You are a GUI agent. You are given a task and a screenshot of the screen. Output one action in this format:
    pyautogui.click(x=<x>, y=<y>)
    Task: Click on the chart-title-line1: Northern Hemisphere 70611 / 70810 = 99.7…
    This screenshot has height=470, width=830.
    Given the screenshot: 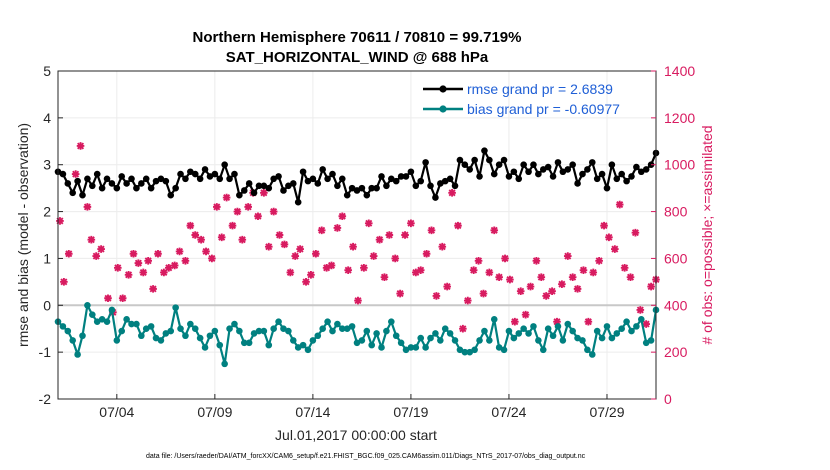 What is the action you would take?
    pyautogui.click(x=357, y=37)
    